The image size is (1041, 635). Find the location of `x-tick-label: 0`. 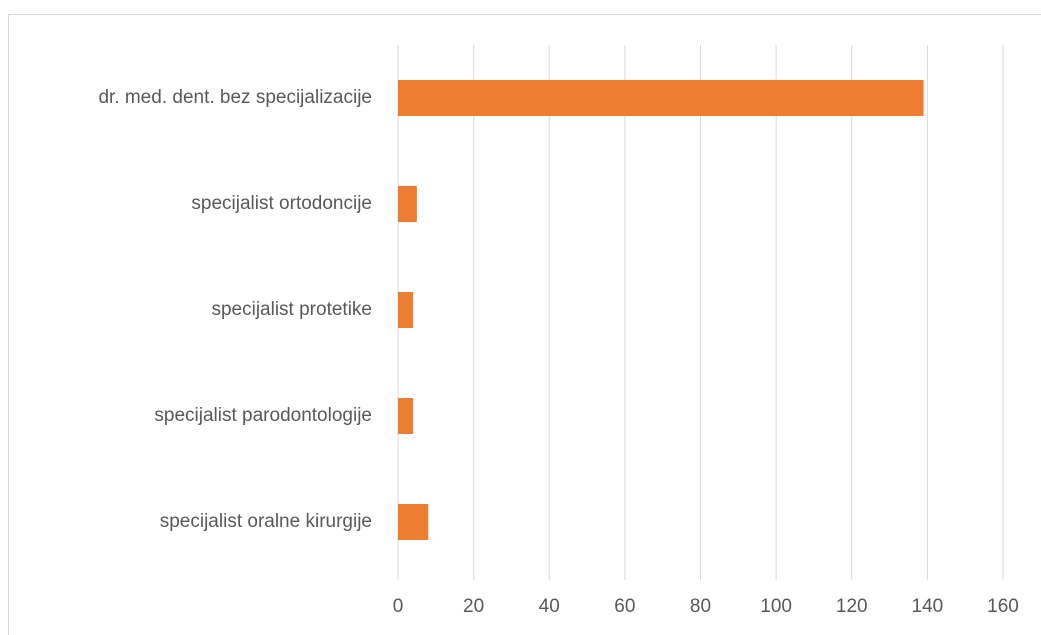

x-tick-label: 0 is located at coordinates (398, 606).